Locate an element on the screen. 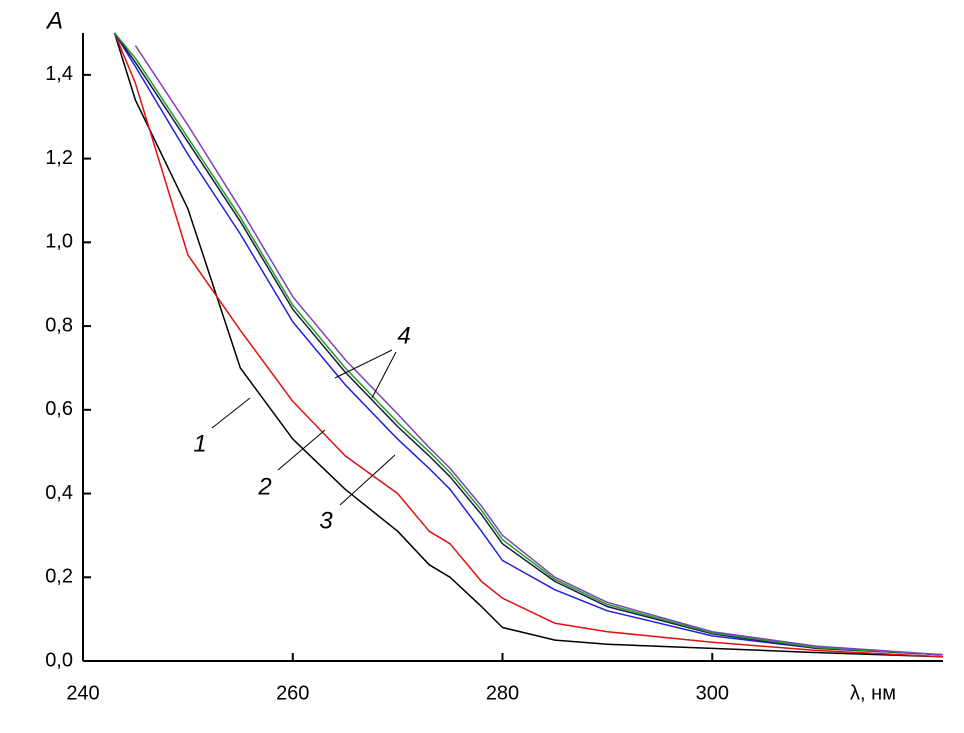 This screenshot has width=964, height=733. curve-label: 2 is located at coordinates (264, 486).